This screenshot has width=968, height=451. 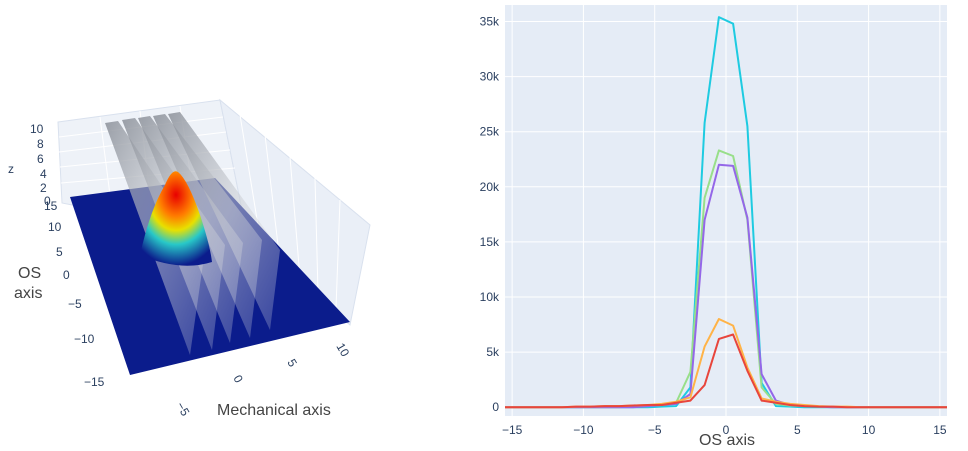 I want to click on mech-tick: 10, so click(x=342, y=350).